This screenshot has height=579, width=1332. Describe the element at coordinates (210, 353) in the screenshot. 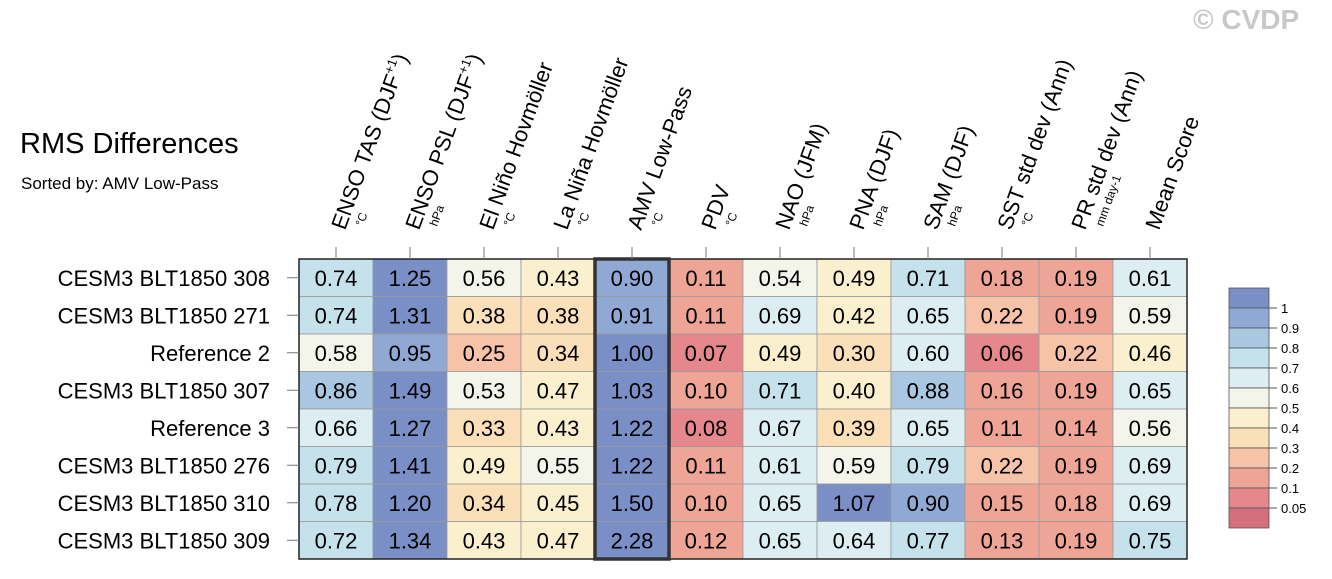

I see `row-label: Reference 2` at that location.